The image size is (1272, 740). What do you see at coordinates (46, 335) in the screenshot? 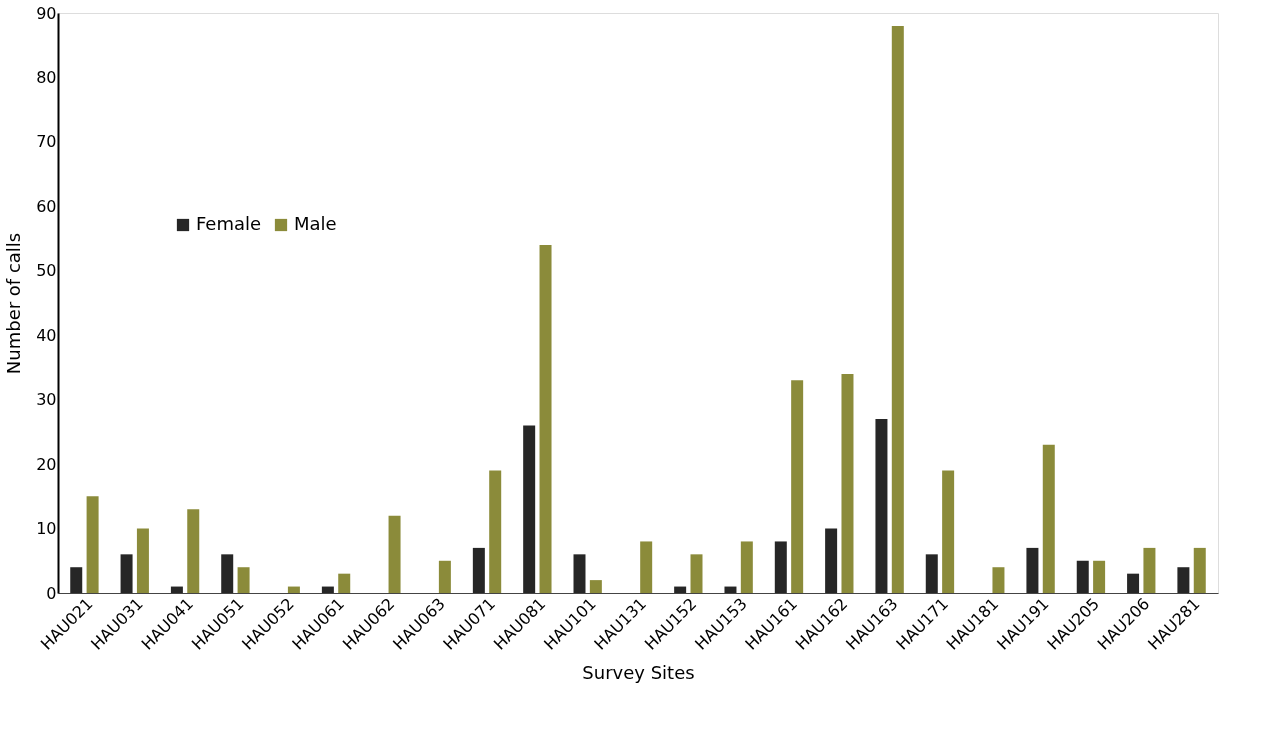
I see `y-tick-label: 40` at bounding box center [46, 335].